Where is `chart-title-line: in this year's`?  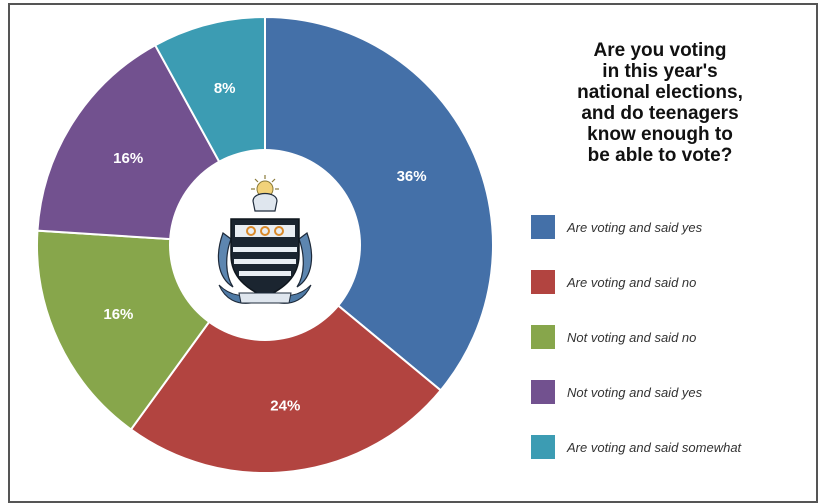 chart-title-line: in this year's is located at coordinates (660, 71).